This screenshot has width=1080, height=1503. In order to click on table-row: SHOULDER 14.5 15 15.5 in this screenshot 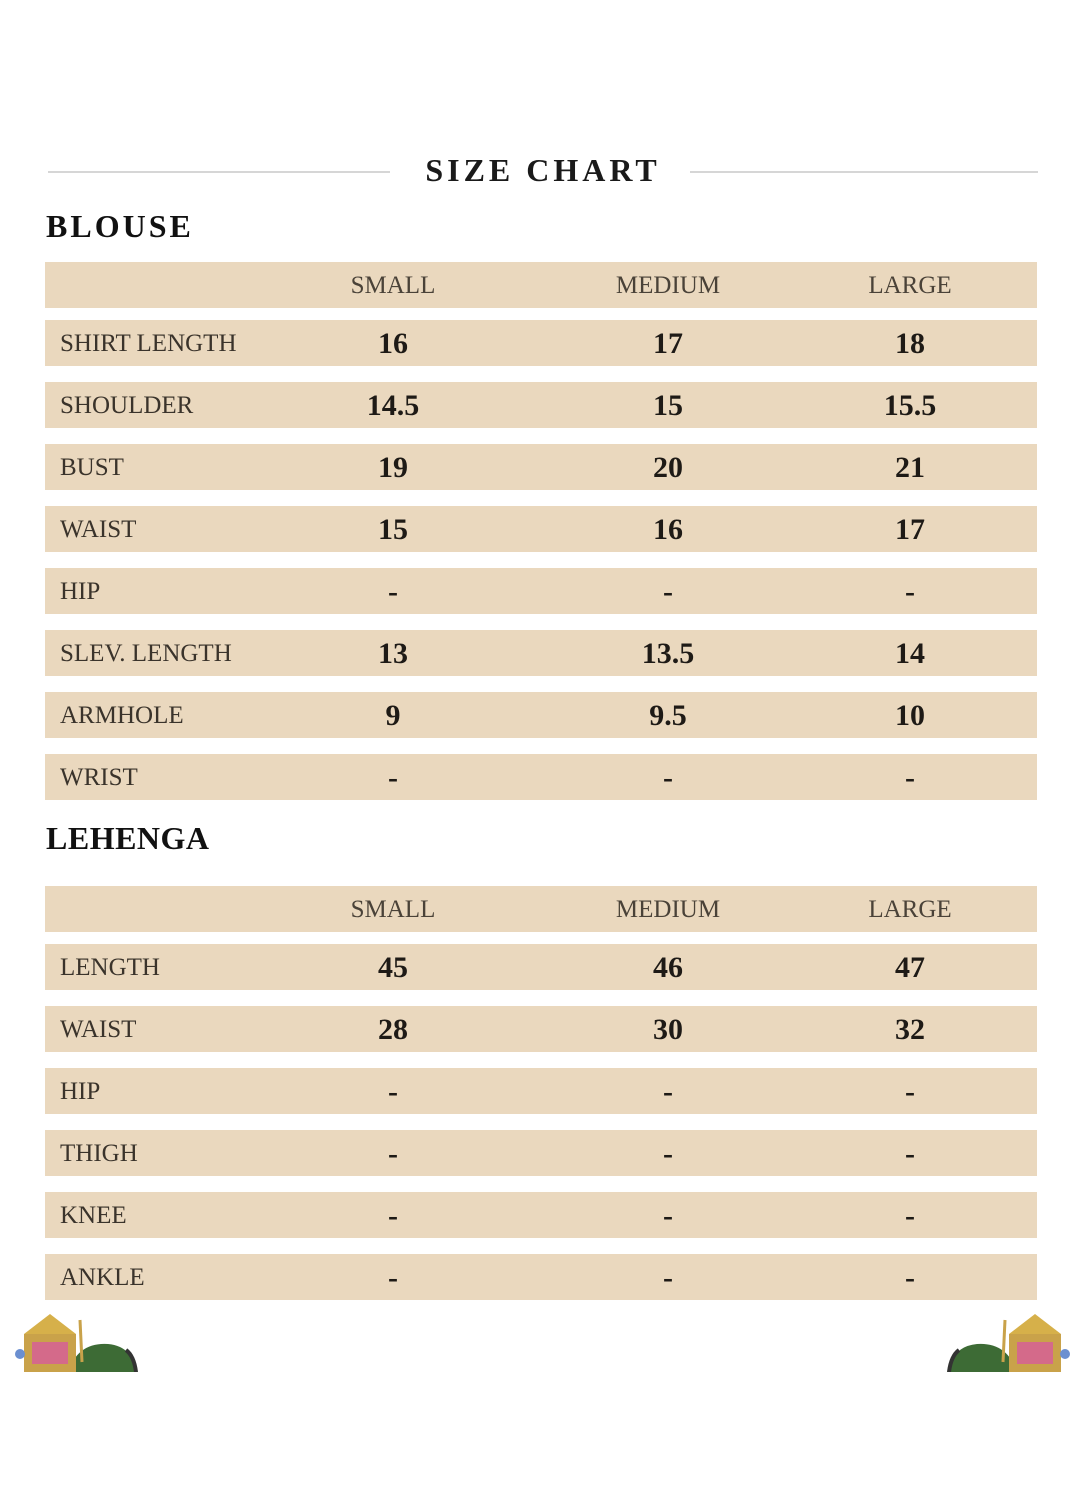, I will do `click(541, 405)`.